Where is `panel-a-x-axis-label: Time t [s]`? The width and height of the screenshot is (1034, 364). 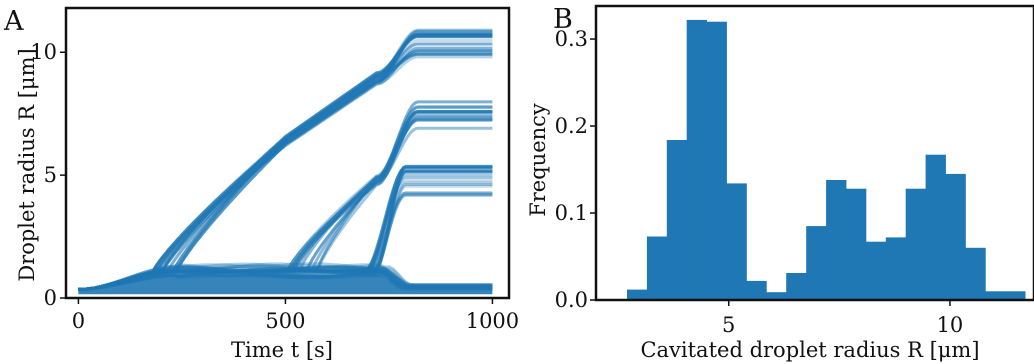 panel-a-x-axis-label: Time t [s] is located at coordinates (282, 350).